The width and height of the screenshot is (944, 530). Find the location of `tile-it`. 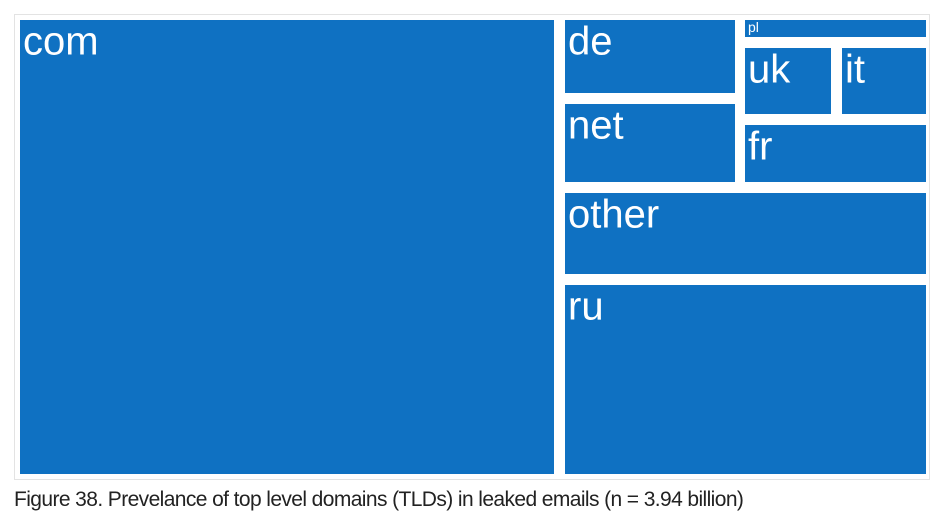

tile-it is located at coordinates (884, 81).